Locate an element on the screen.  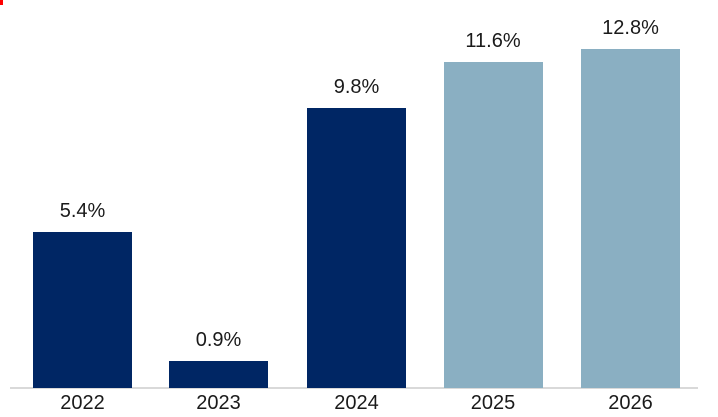
value-label-2022: 5.4% is located at coordinates (82, 211).